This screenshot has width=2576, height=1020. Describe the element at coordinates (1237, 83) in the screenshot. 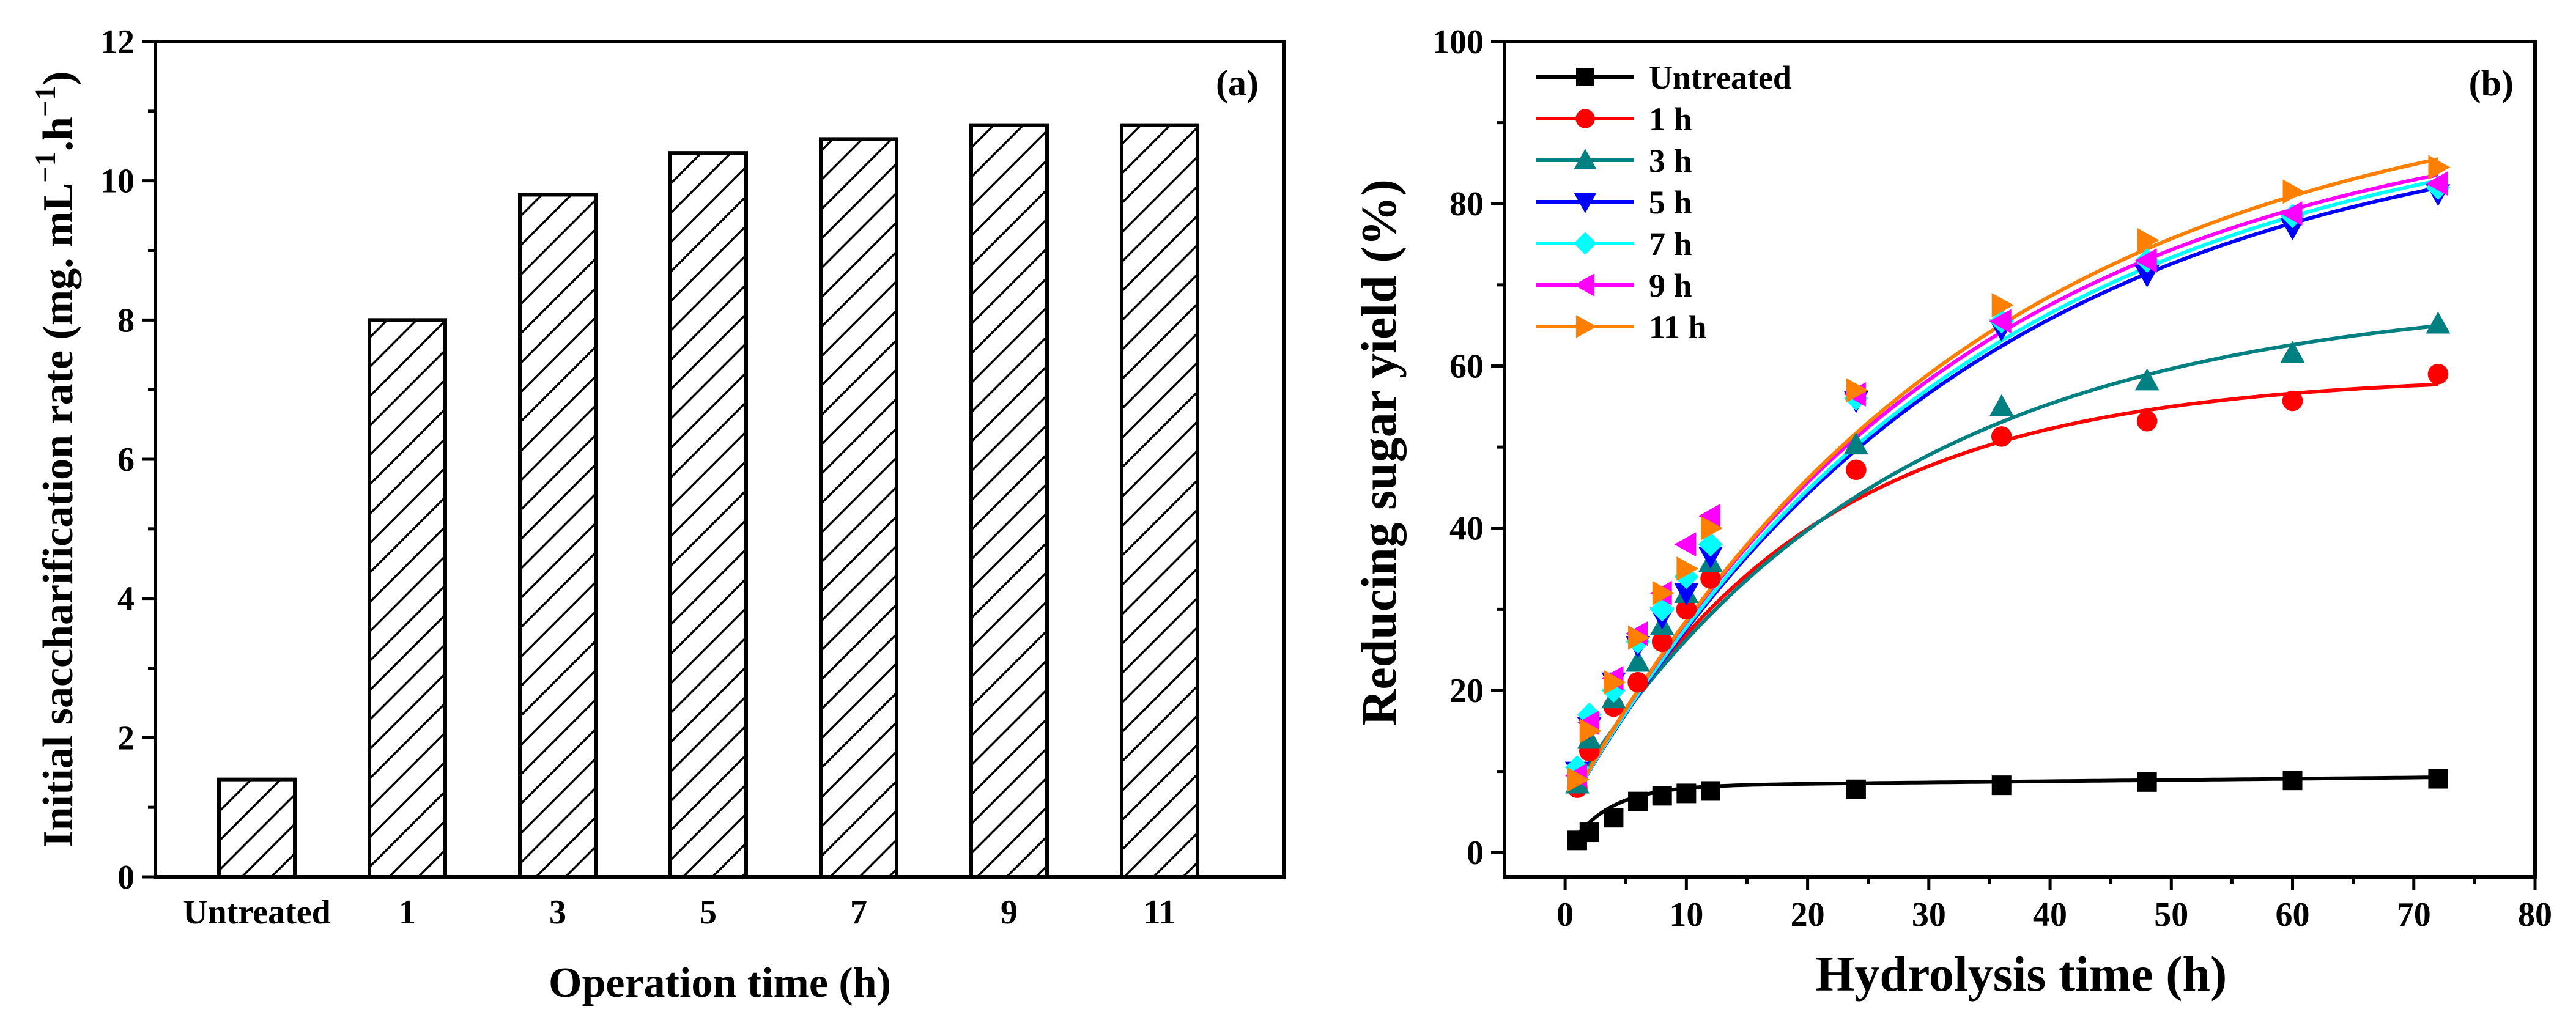

I see `panel-a-label: (a)` at that location.